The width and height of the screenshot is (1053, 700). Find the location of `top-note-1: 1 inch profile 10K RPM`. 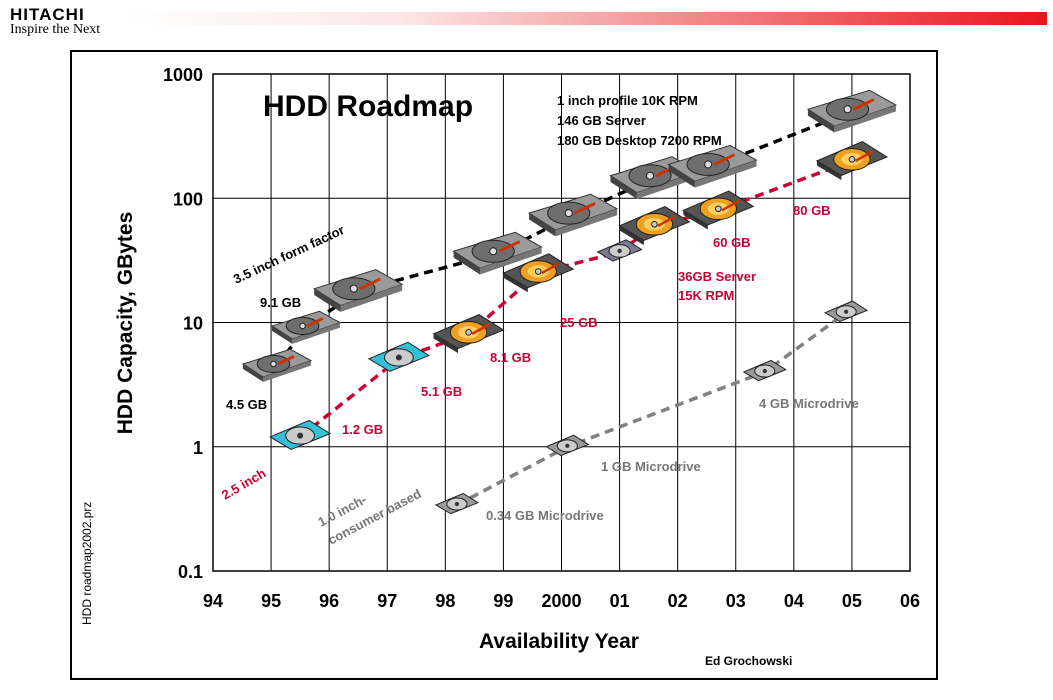

top-note-1: 1 inch profile 10K RPM is located at coordinates (627, 100).